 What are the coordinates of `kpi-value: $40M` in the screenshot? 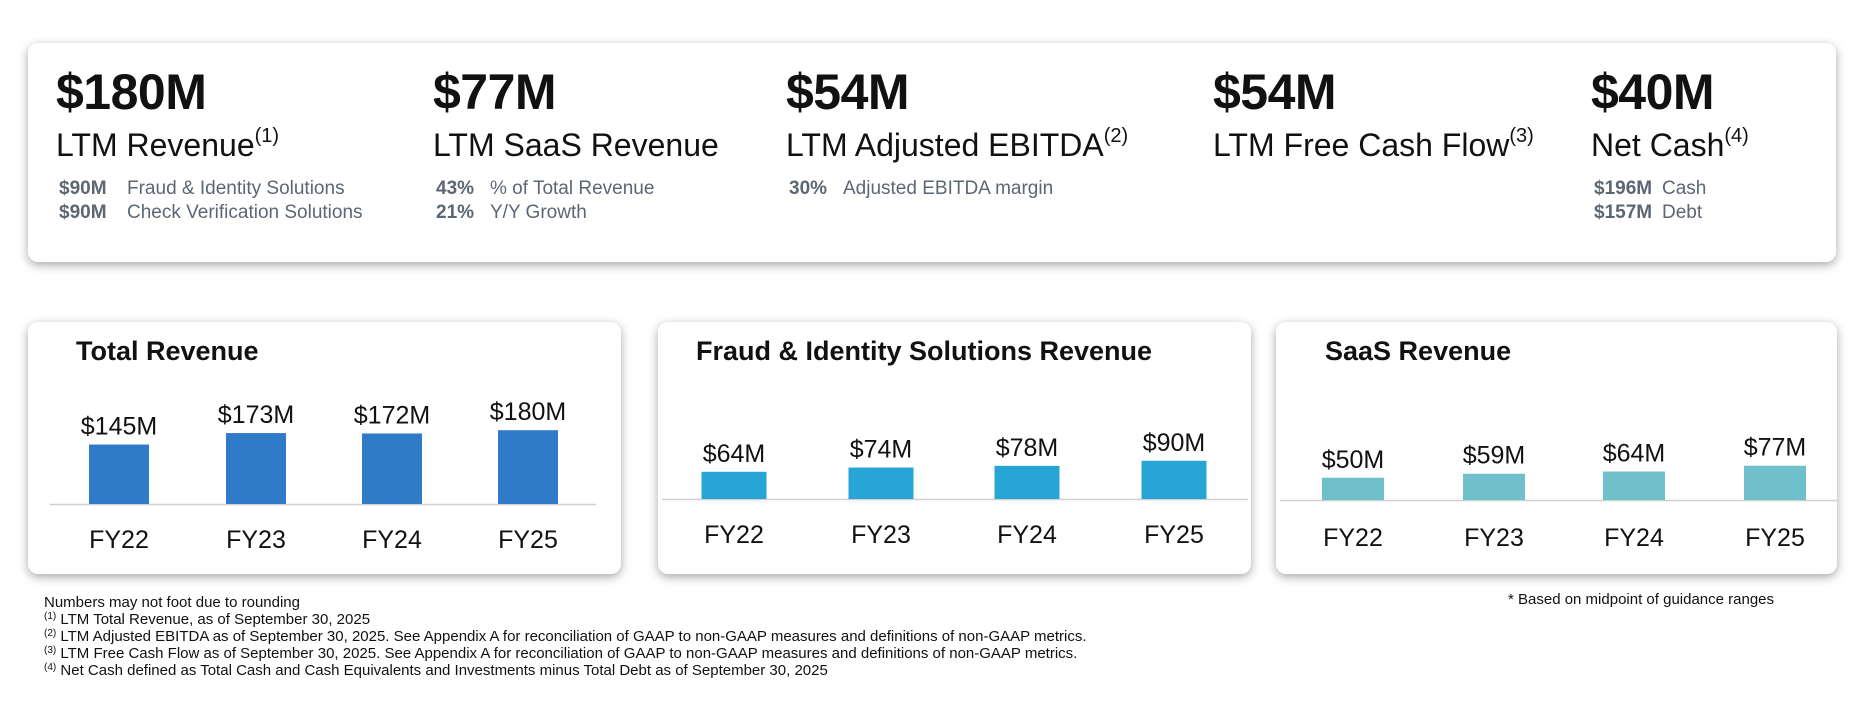 It's located at (1653, 92).